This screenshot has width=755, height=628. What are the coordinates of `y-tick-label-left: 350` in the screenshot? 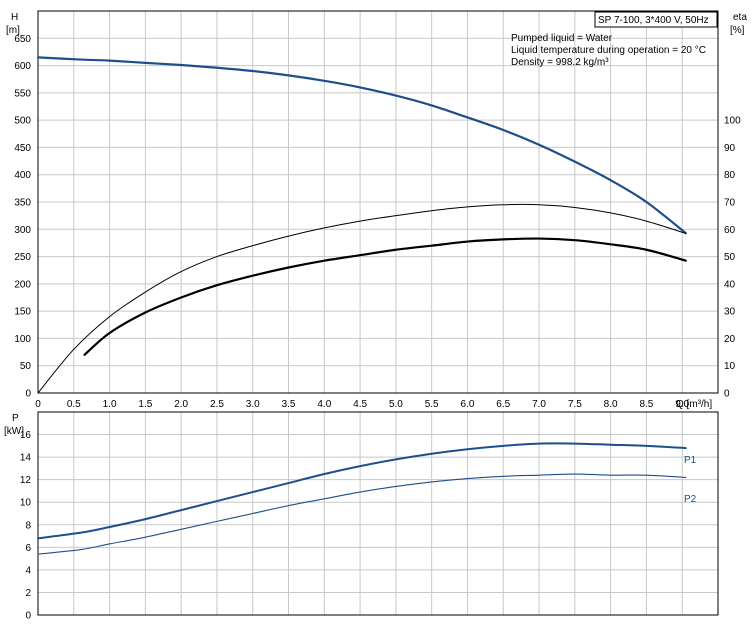 It's located at (22, 203).